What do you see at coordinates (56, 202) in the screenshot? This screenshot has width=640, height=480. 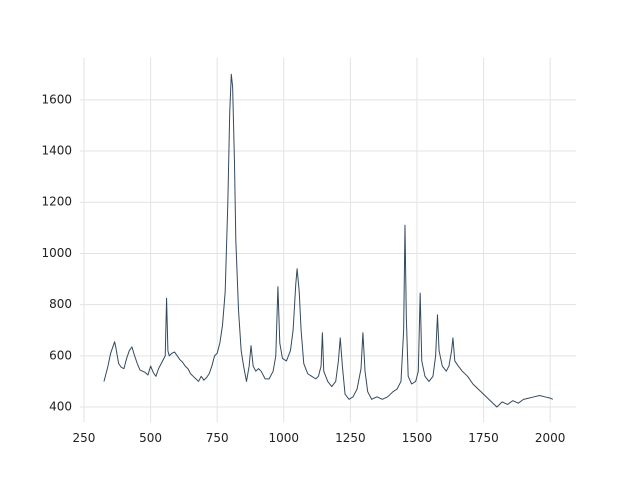 I see `y-tick-label: 1200` at bounding box center [56, 202].